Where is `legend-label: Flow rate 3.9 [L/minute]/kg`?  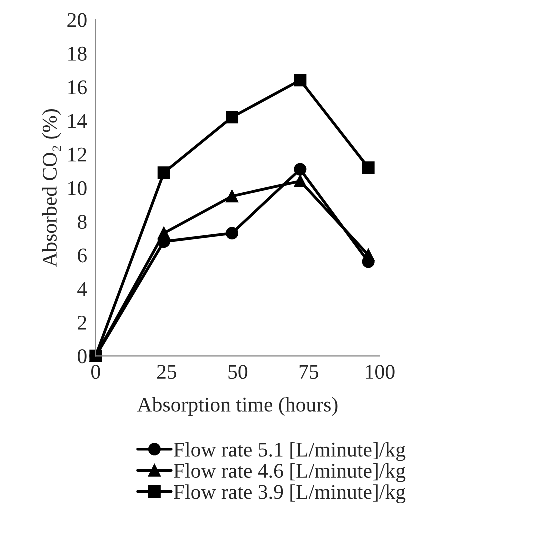
legend-label: Flow rate 3.9 [L/minute]/kg is located at coordinates (290, 494).